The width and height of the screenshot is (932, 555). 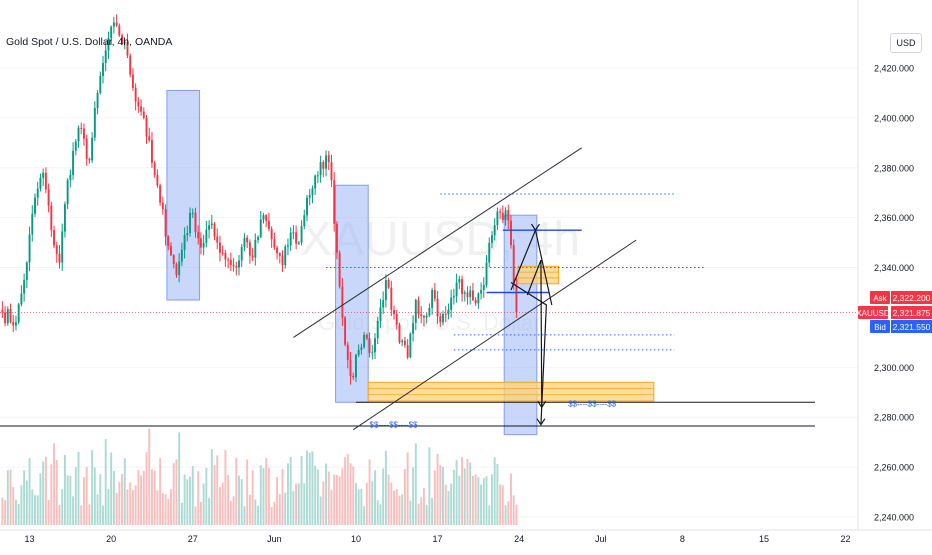 What do you see at coordinates (764, 539) in the screenshot?
I see `x-tick-label: 15` at bounding box center [764, 539].